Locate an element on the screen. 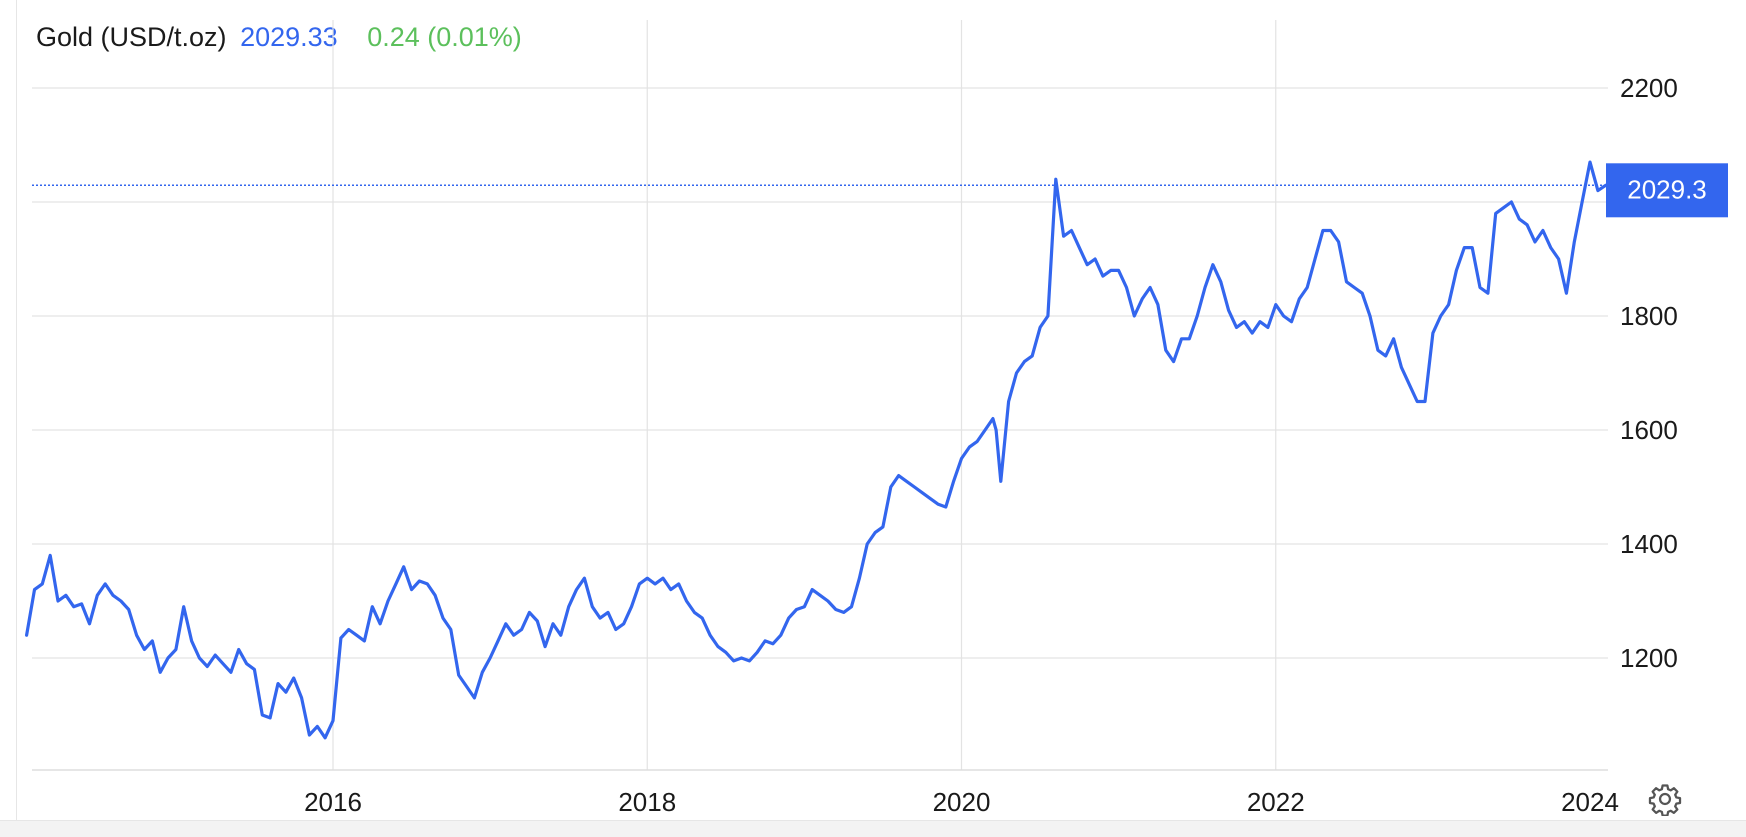 The width and height of the screenshot is (1746, 837). frame-border is located at coordinates (16, 410).